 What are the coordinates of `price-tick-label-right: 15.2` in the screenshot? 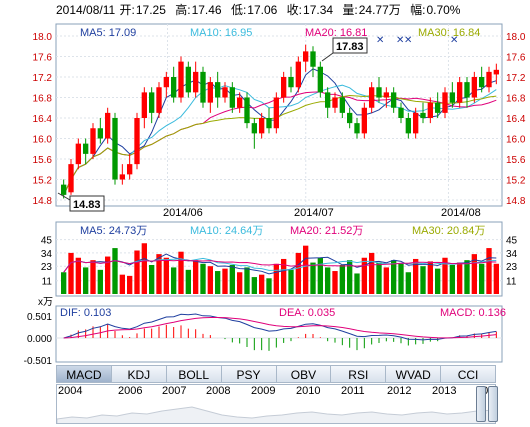 It's located at (516, 181).